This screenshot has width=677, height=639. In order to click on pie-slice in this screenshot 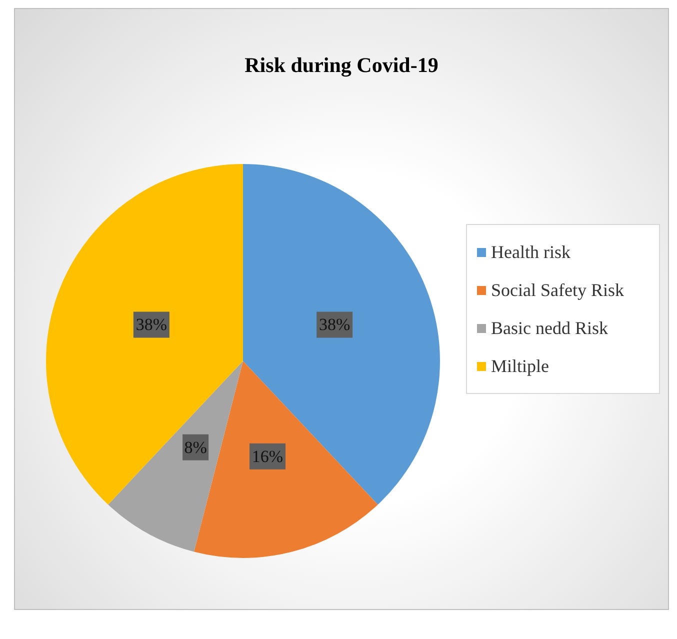, I will do `click(175, 456)`.